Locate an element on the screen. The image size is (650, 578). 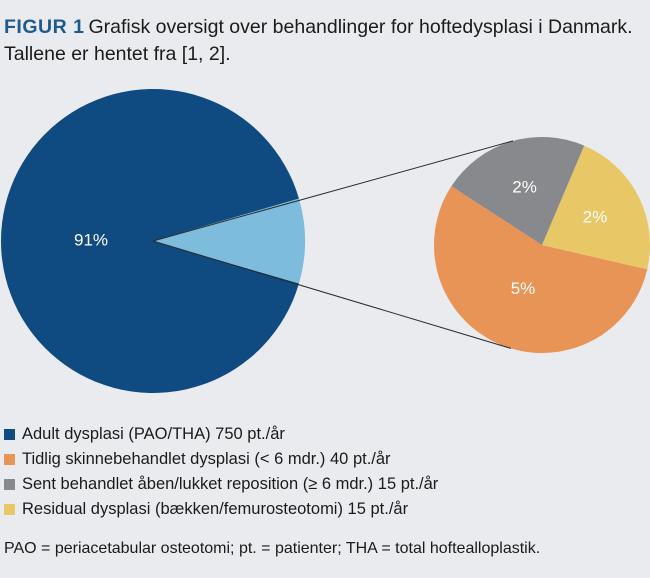
pie-label-residual: 2% is located at coordinates (595, 216).